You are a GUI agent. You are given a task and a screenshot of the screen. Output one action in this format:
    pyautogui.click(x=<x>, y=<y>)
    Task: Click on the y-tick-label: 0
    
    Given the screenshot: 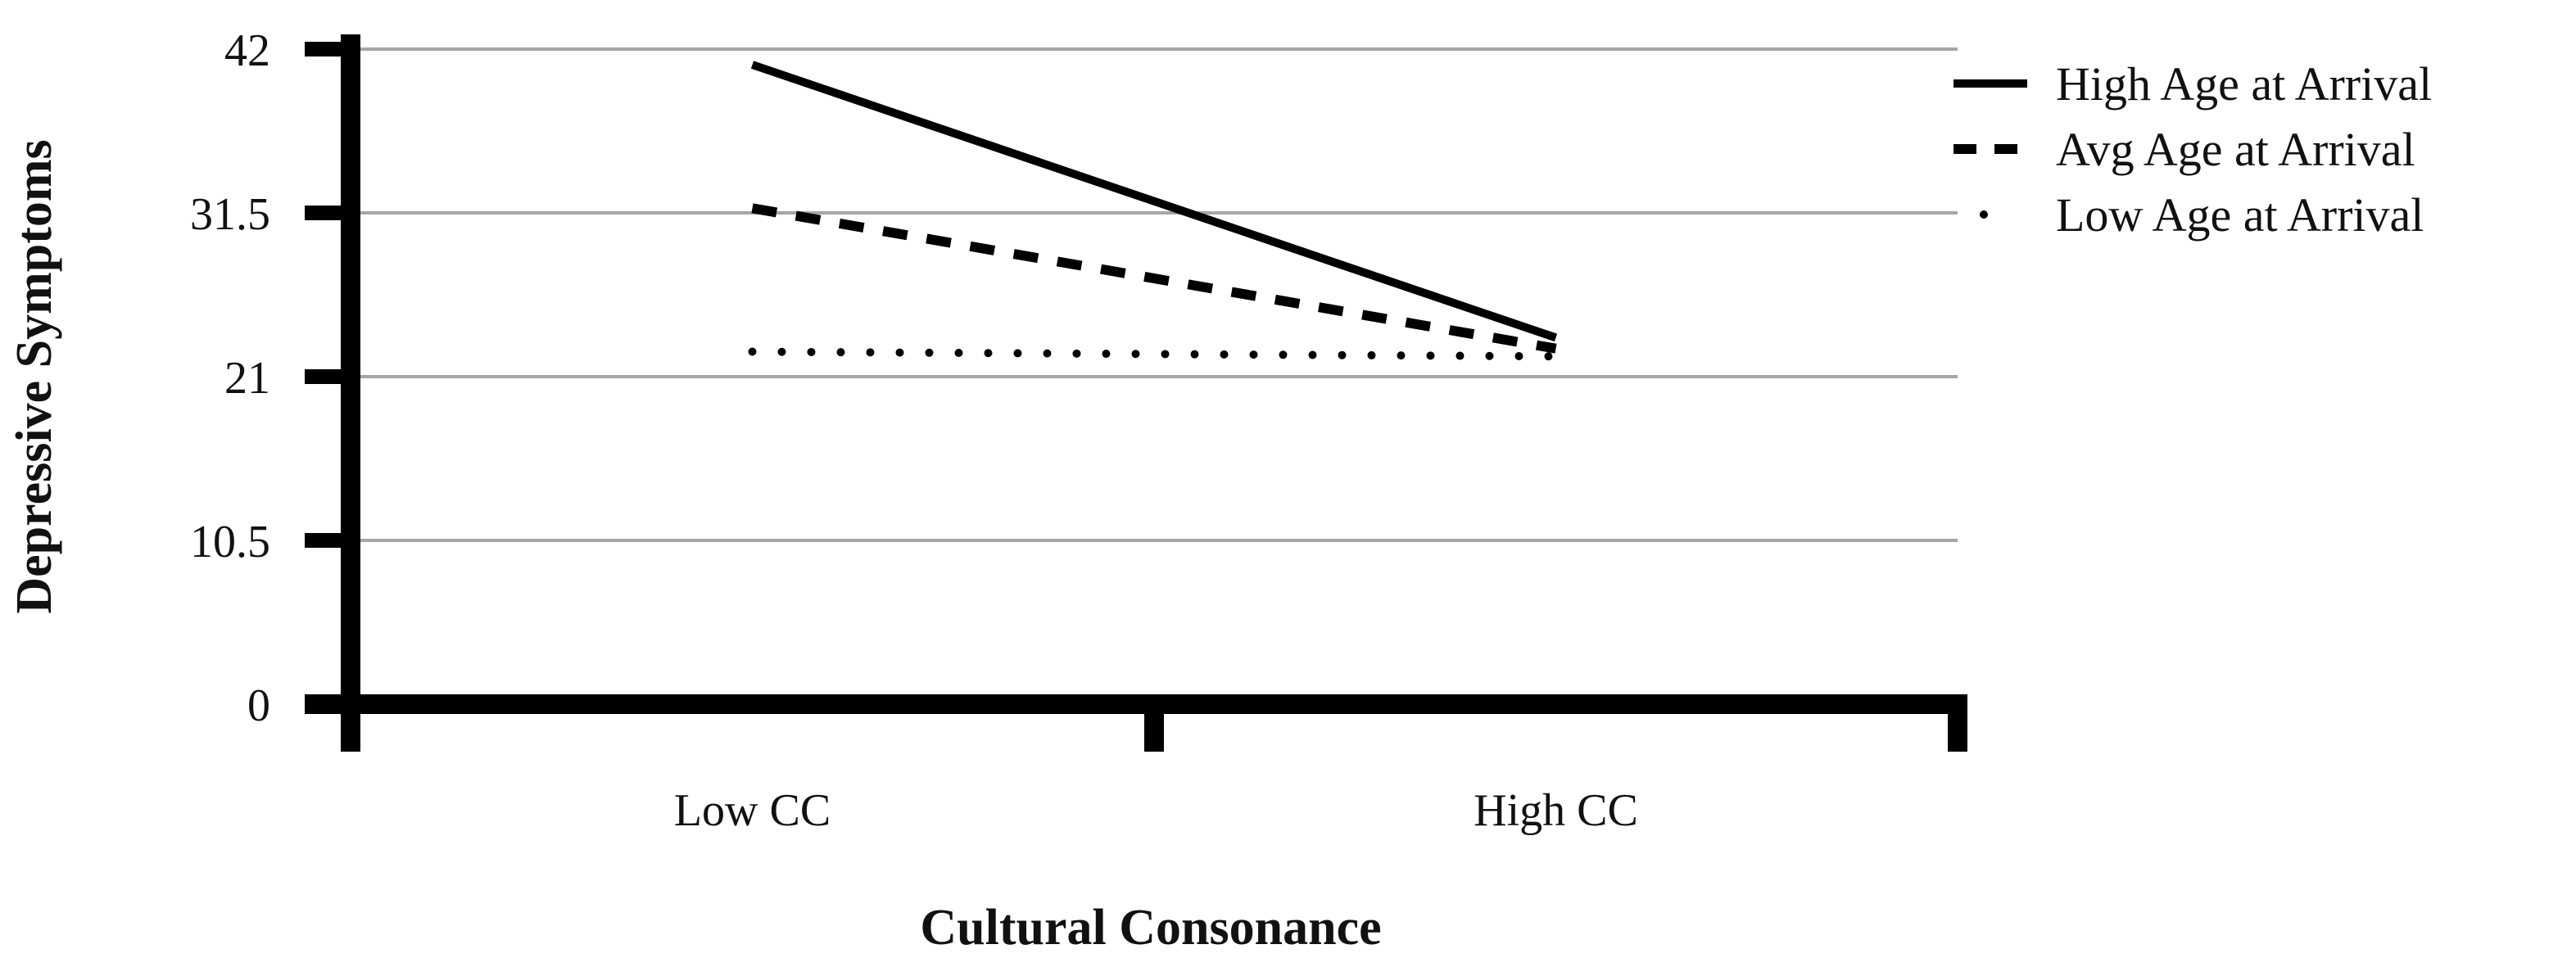 What is the action you would take?
    pyautogui.click(x=258, y=705)
    